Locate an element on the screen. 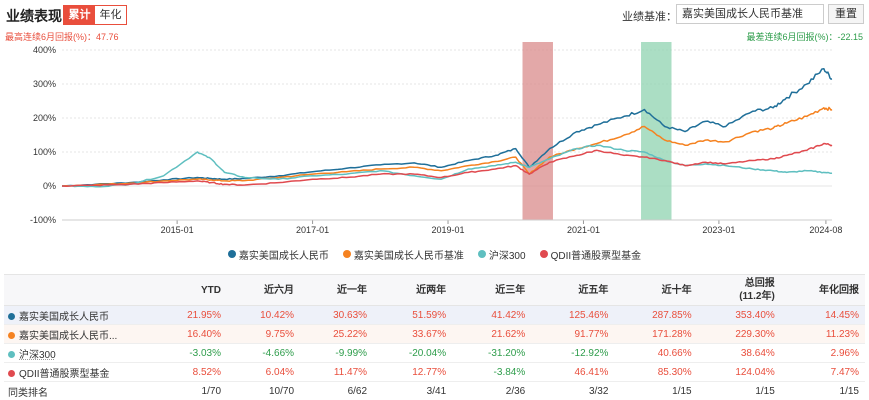 Image resolution: width=869 pixels, height=400 pixels. row-label: QDII普通股票型基金 is located at coordinates (79, 372).